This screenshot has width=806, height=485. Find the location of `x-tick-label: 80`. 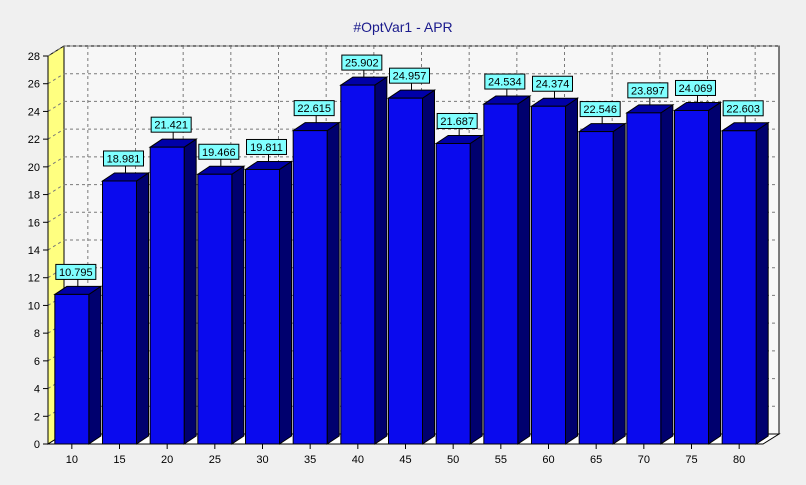

x-tick-label: 80 is located at coordinates (739, 460).